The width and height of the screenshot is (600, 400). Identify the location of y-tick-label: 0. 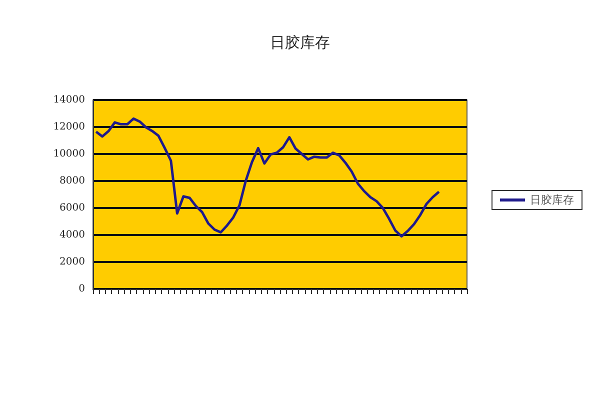
(81, 289).